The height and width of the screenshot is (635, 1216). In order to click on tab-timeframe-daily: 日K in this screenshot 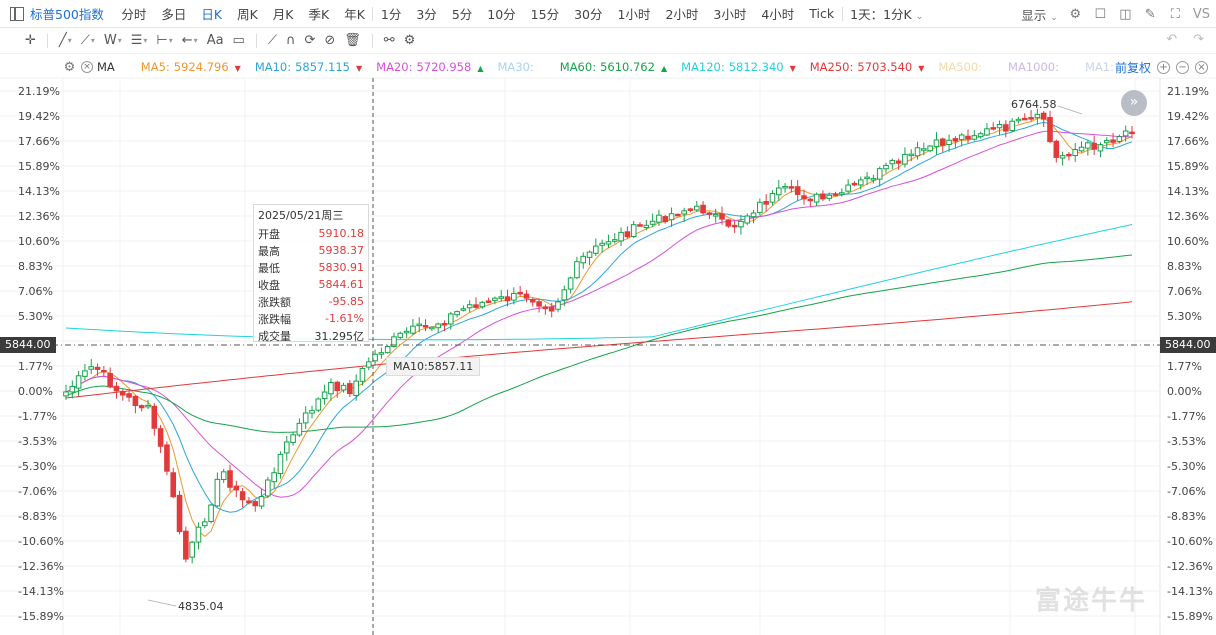, I will do `click(212, 14)`.